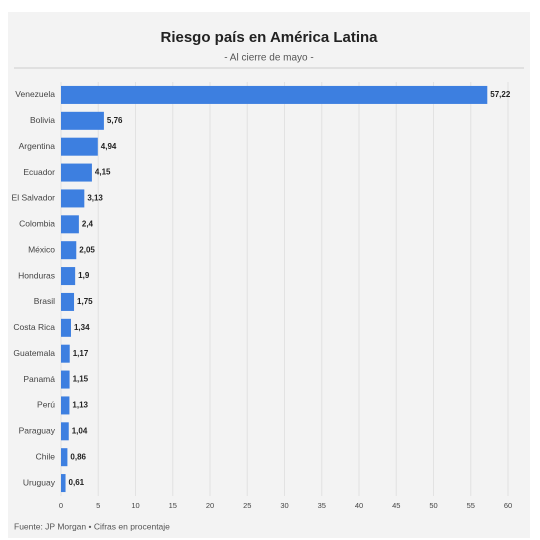 This screenshot has height=540, width=540. I want to click on value-label: 1,75, so click(85, 301).